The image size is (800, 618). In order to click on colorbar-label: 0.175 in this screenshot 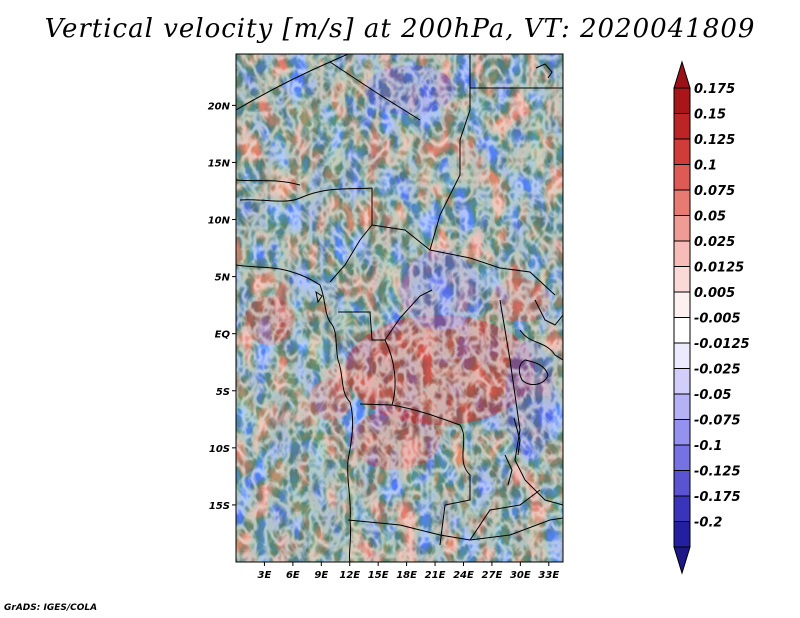, I will do `click(714, 89)`.